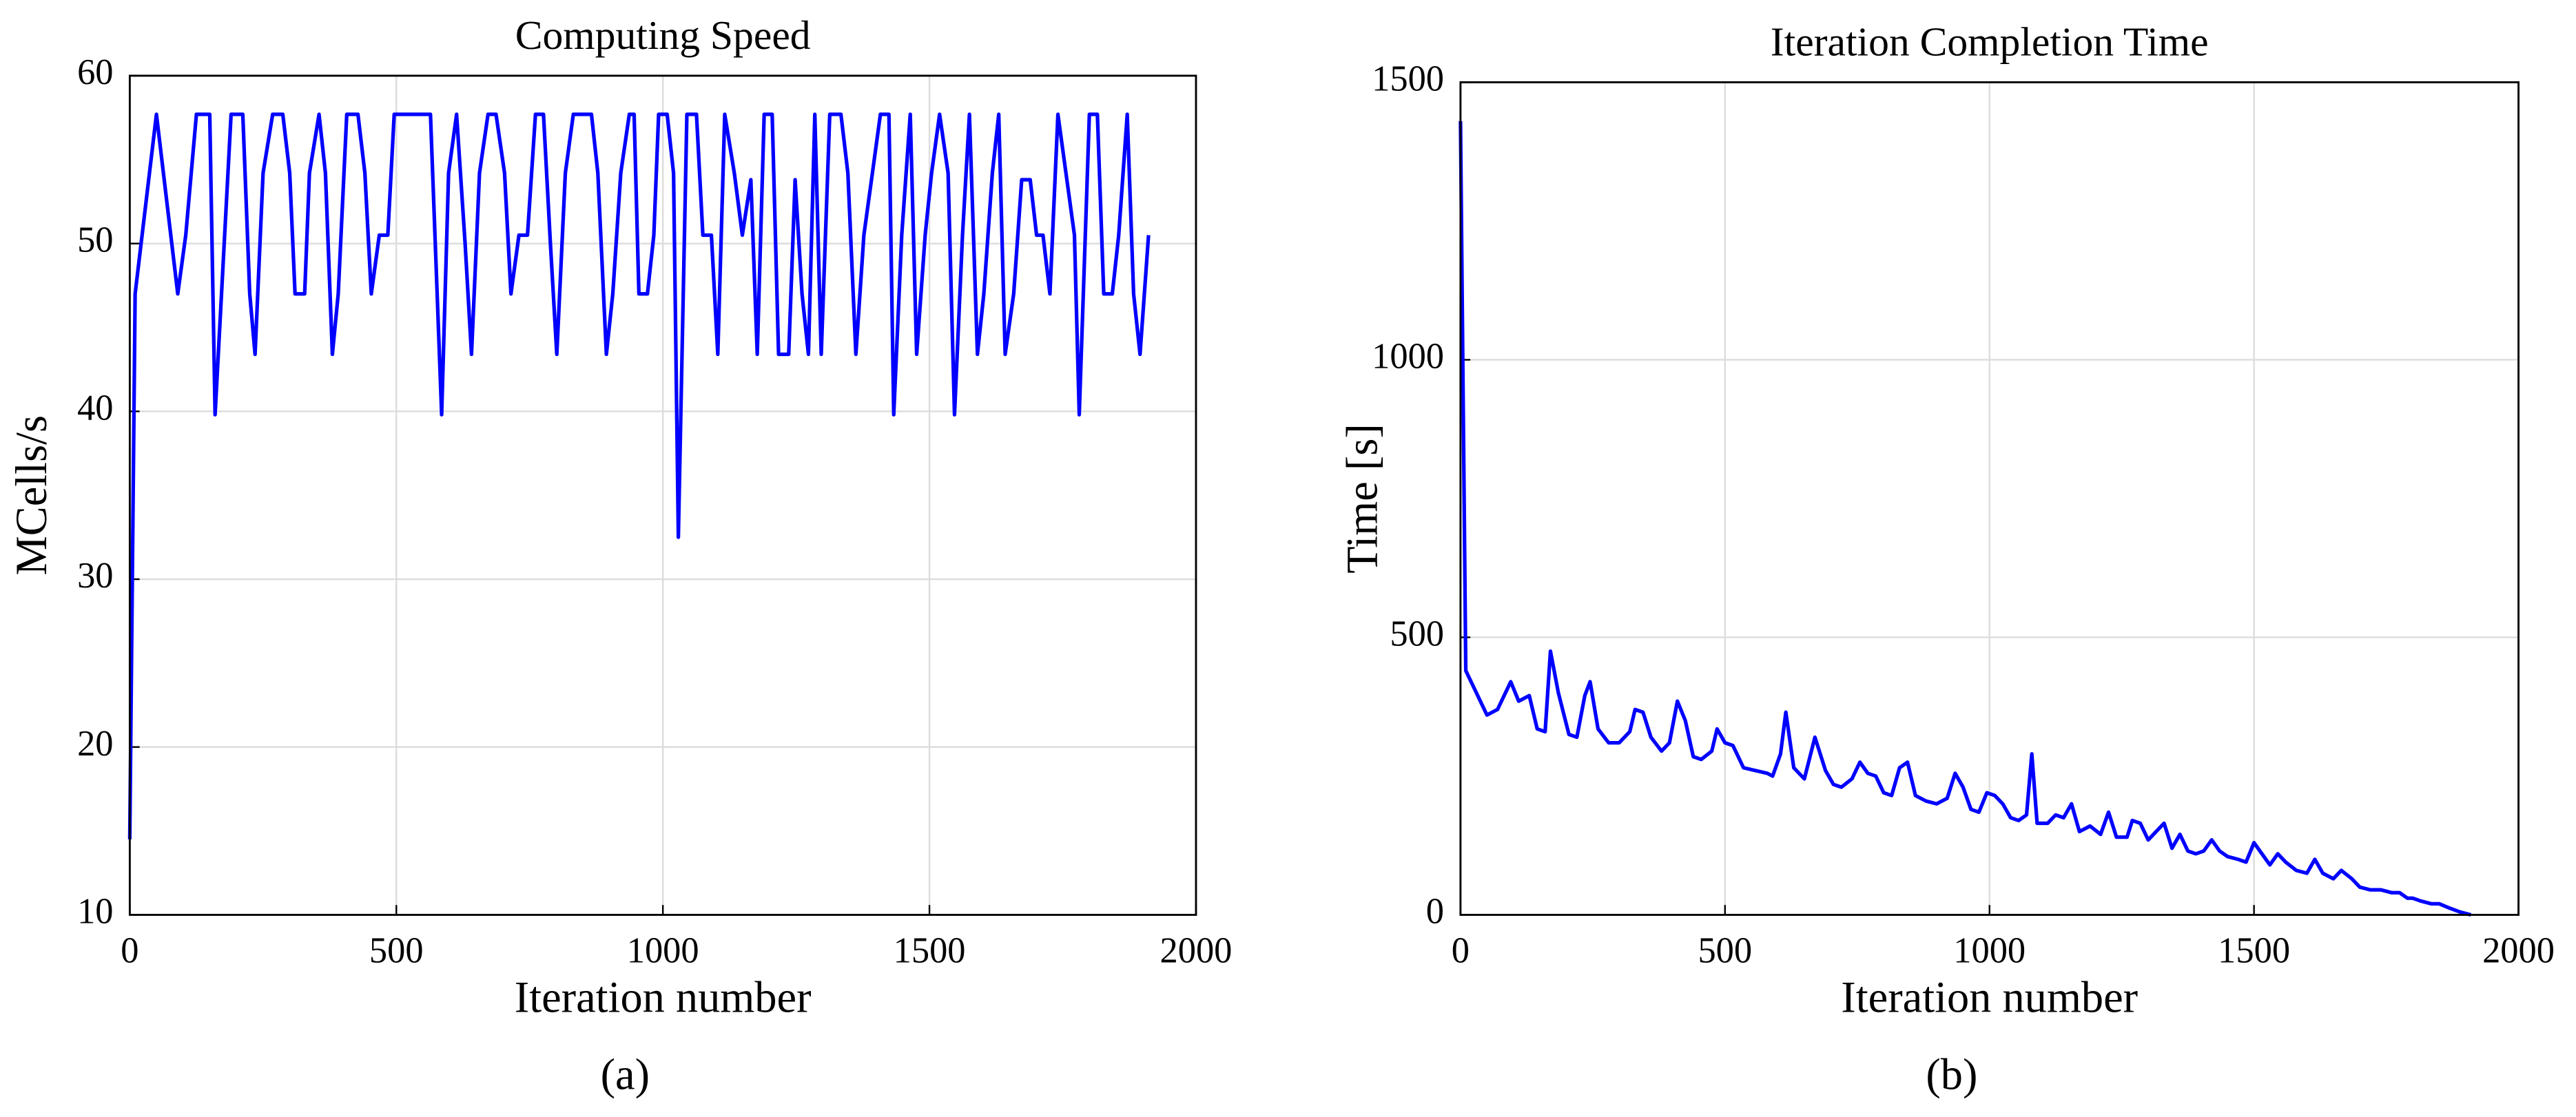 This screenshot has height=1117, width=2576. I want to click on y-tick-label: 20, so click(95, 744).